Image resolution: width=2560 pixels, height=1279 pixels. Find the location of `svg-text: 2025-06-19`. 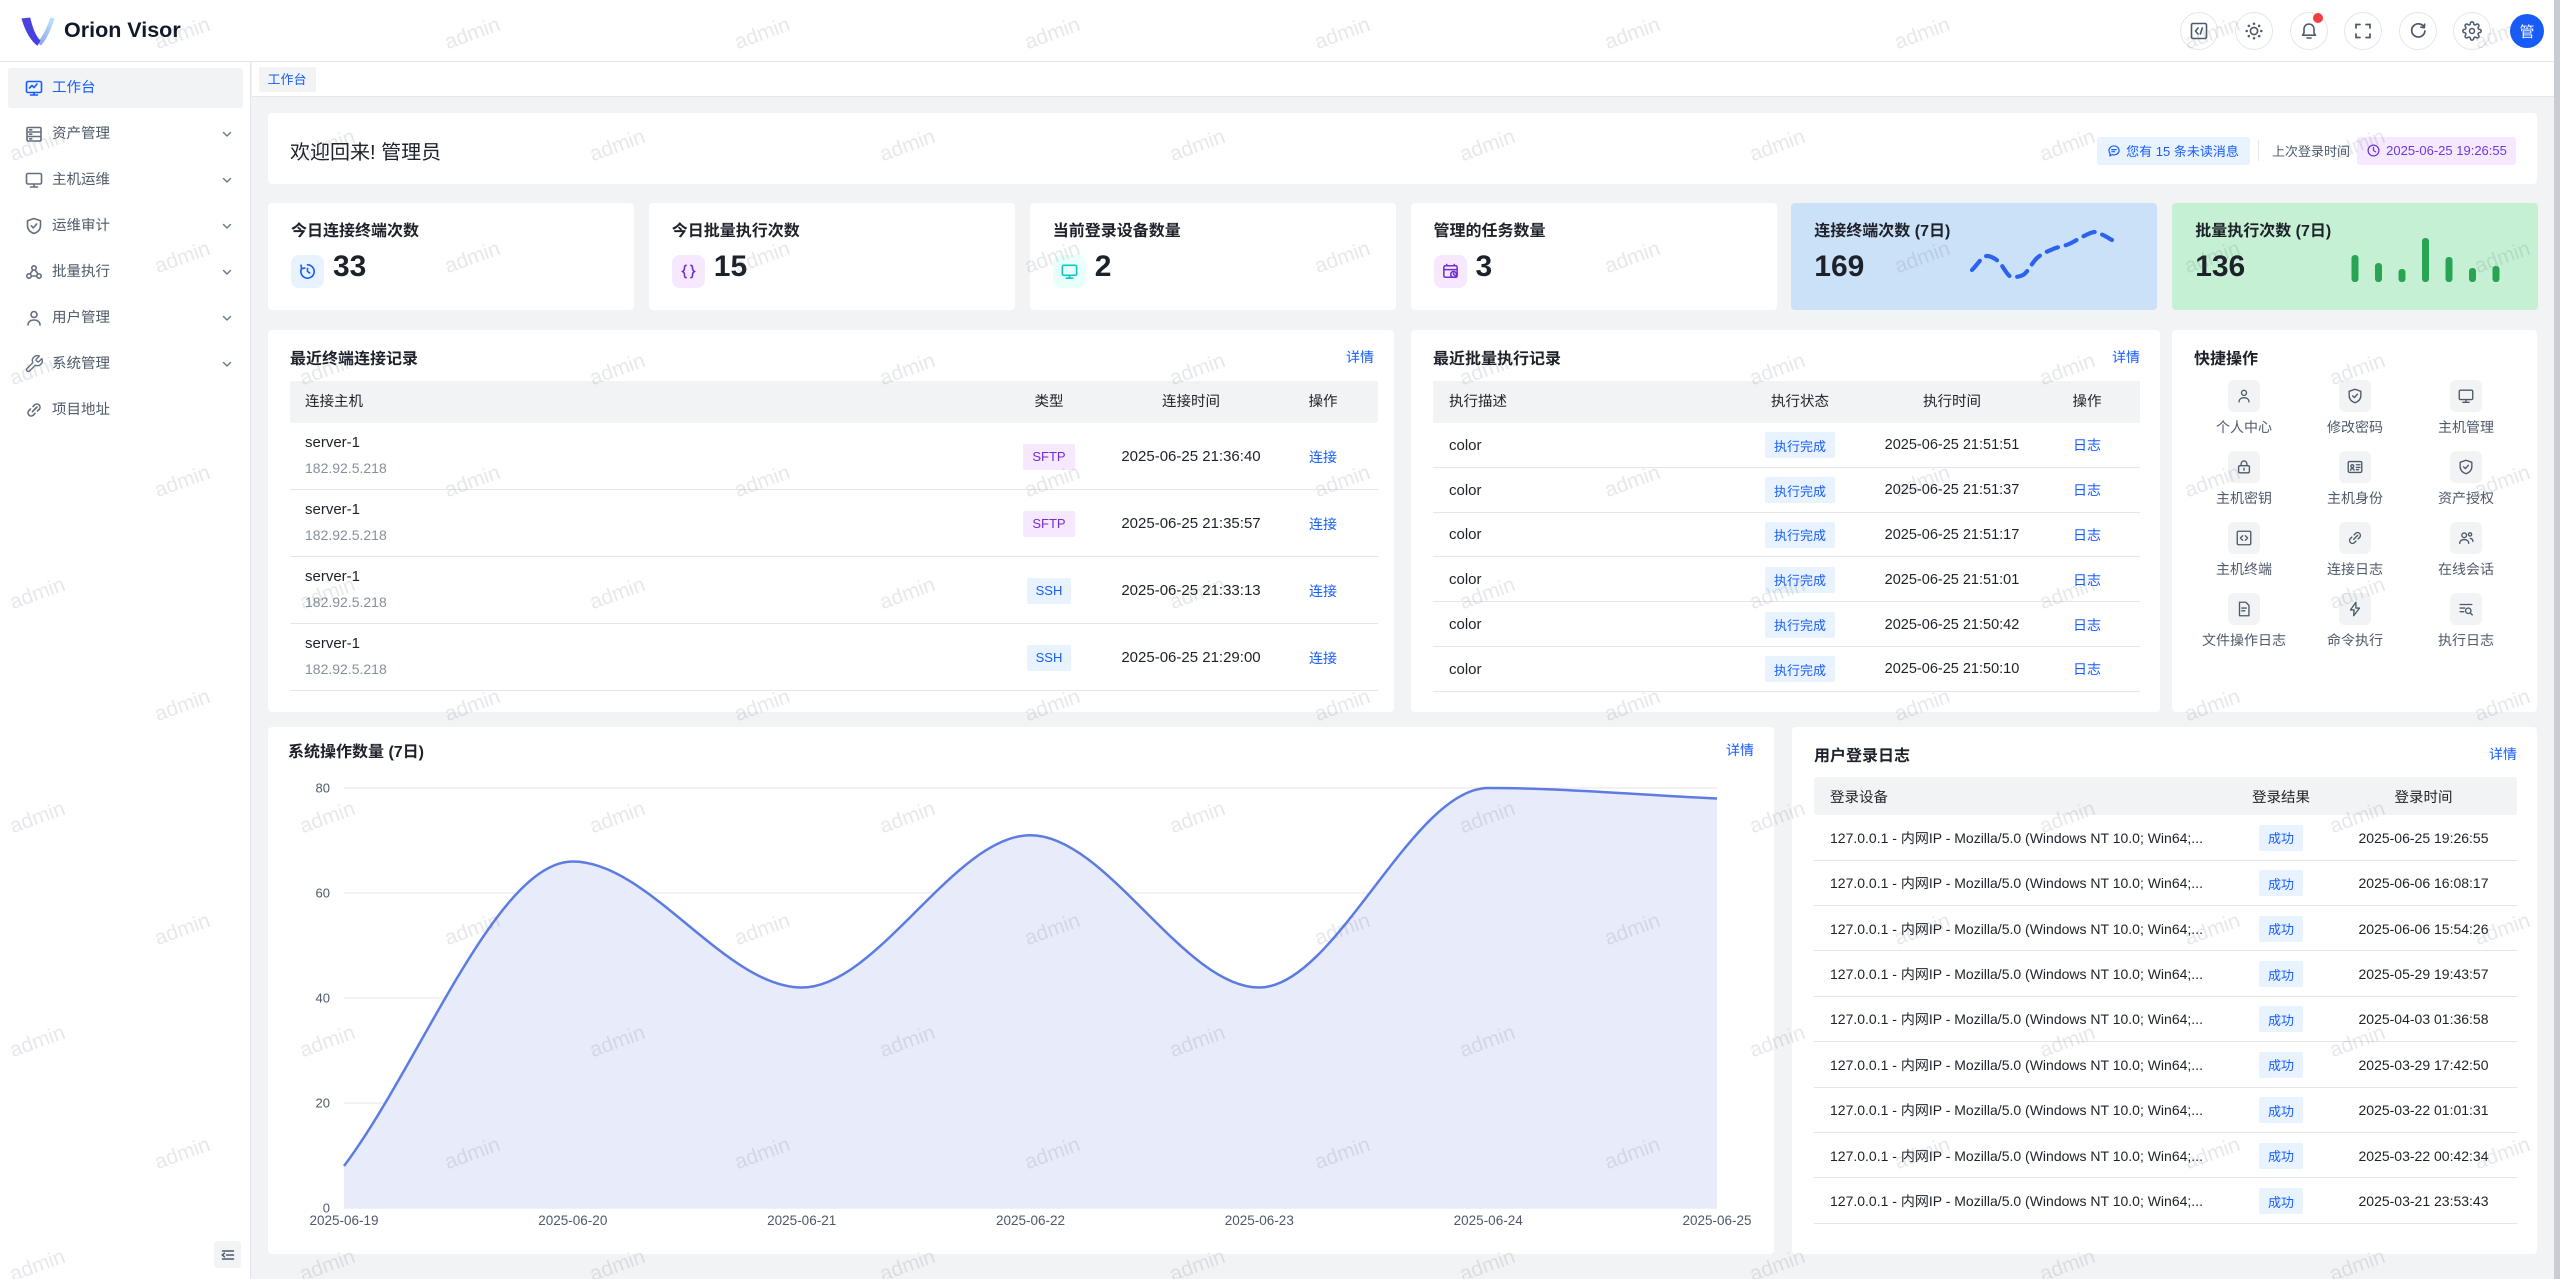

svg-text: 2025-06-19 is located at coordinates (343, 1220).